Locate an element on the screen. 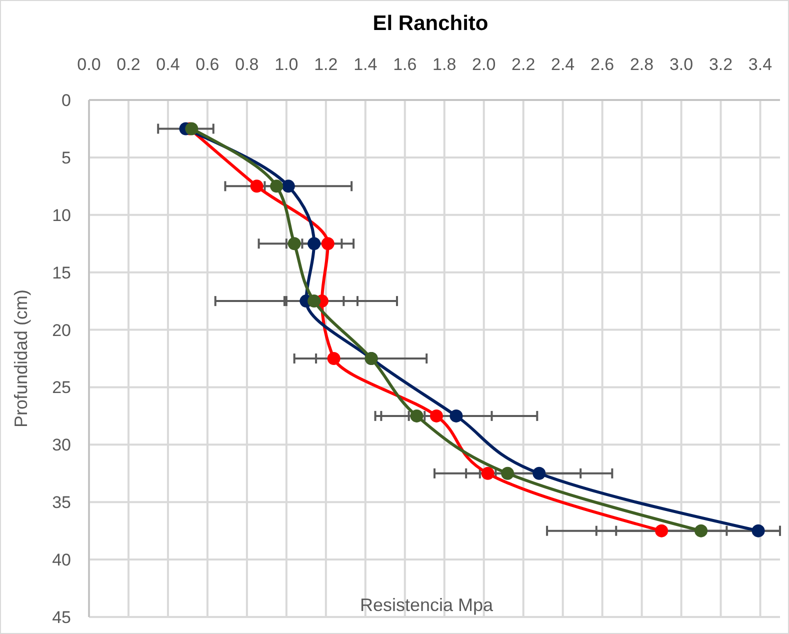  x-tick-label: 3.0 is located at coordinates (681, 64).